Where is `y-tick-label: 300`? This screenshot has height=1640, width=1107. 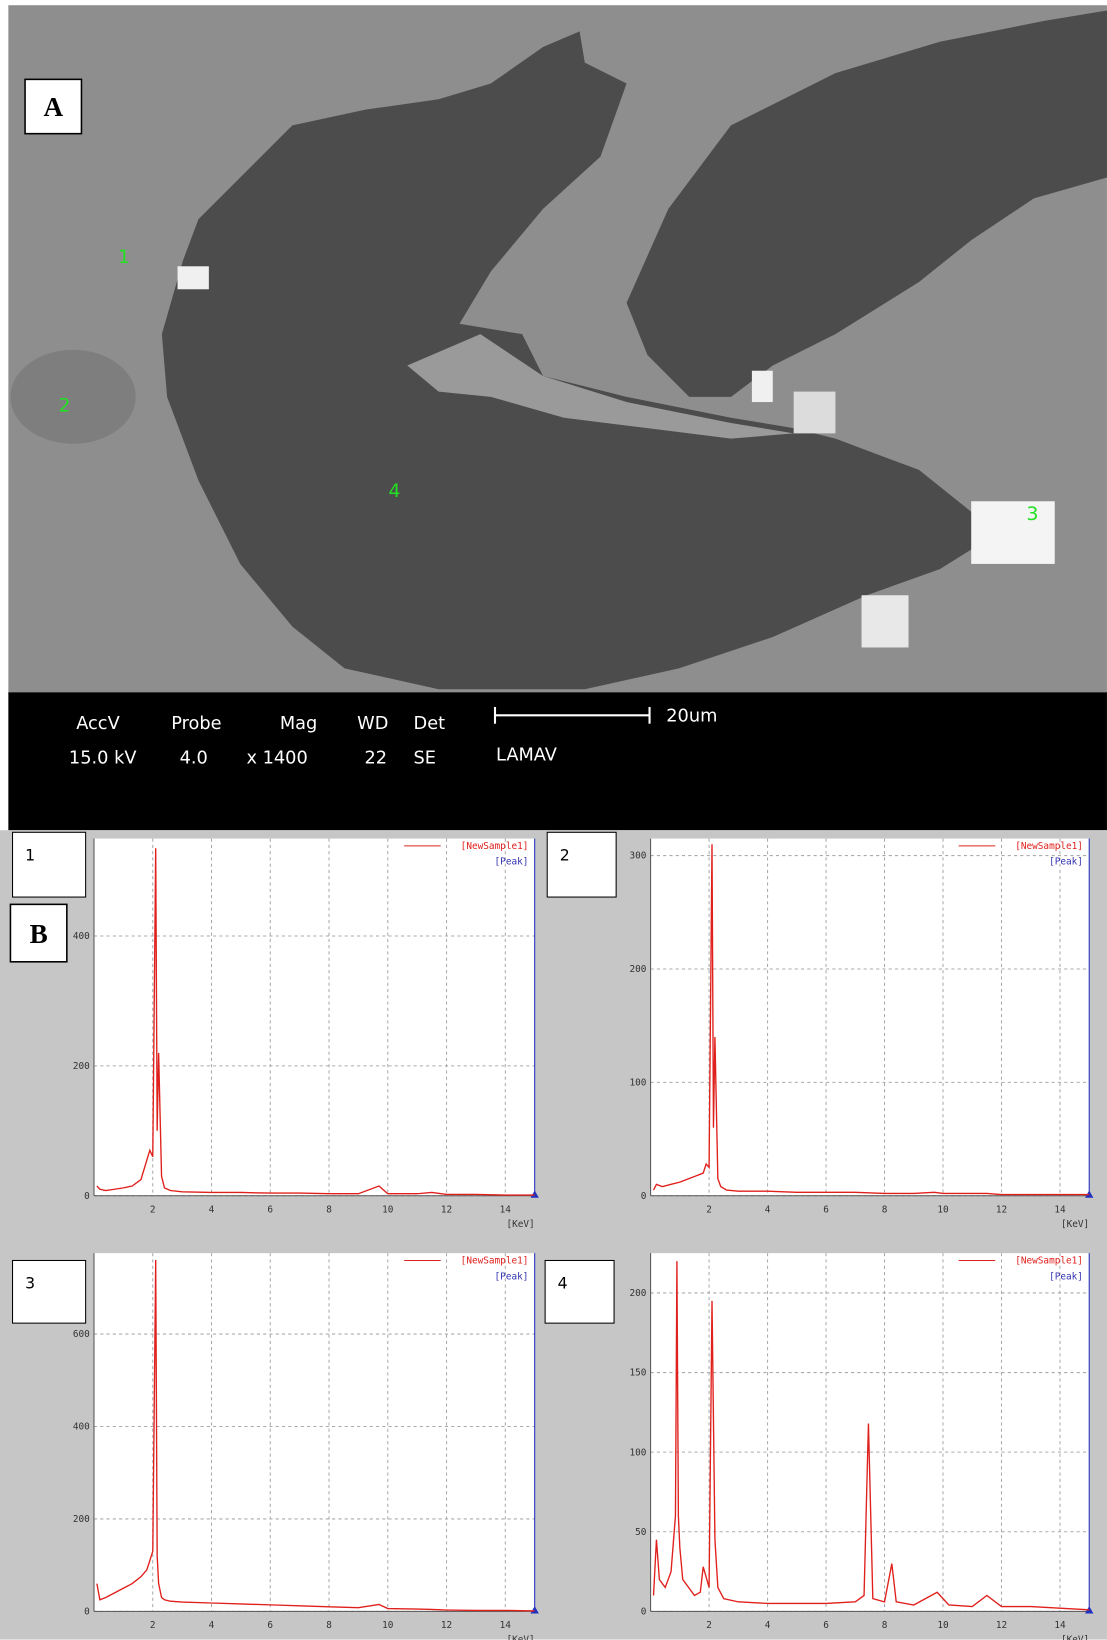 y-tick-label: 300 is located at coordinates (637, 856).